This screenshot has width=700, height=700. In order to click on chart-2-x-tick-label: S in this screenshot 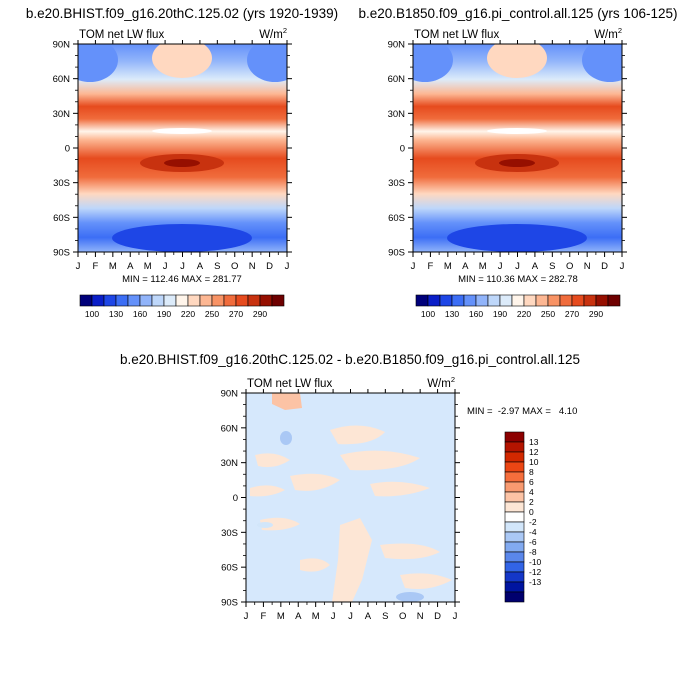, I will do `click(552, 266)`.